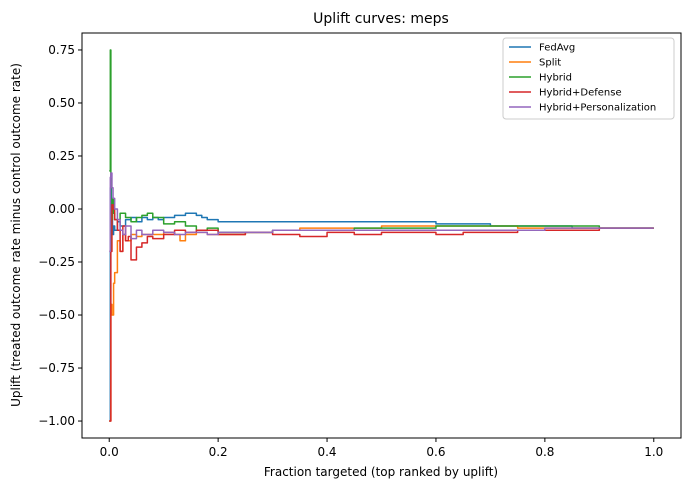  Describe the element at coordinates (60, 235) in the screenshot. I see `y-axis: −1.00 −0.75 −0.50 −0.25 0.00 0.25 0.50 0.75` at that location.